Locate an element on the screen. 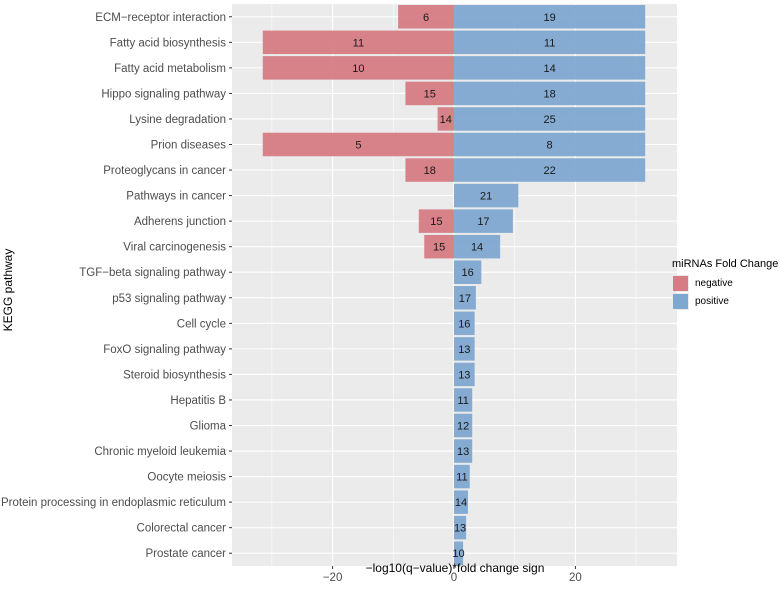 The width and height of the screenshot is (780, 599). bar-label-negative: 6 is located at coordinates (426, 18).